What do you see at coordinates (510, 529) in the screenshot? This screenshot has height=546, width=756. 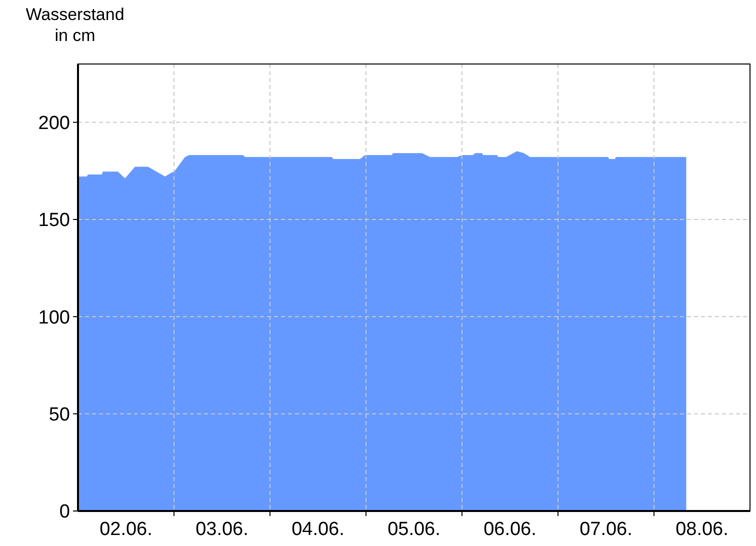 I see `x-tick-label: 06.06.` at bounding box center [510, 529].